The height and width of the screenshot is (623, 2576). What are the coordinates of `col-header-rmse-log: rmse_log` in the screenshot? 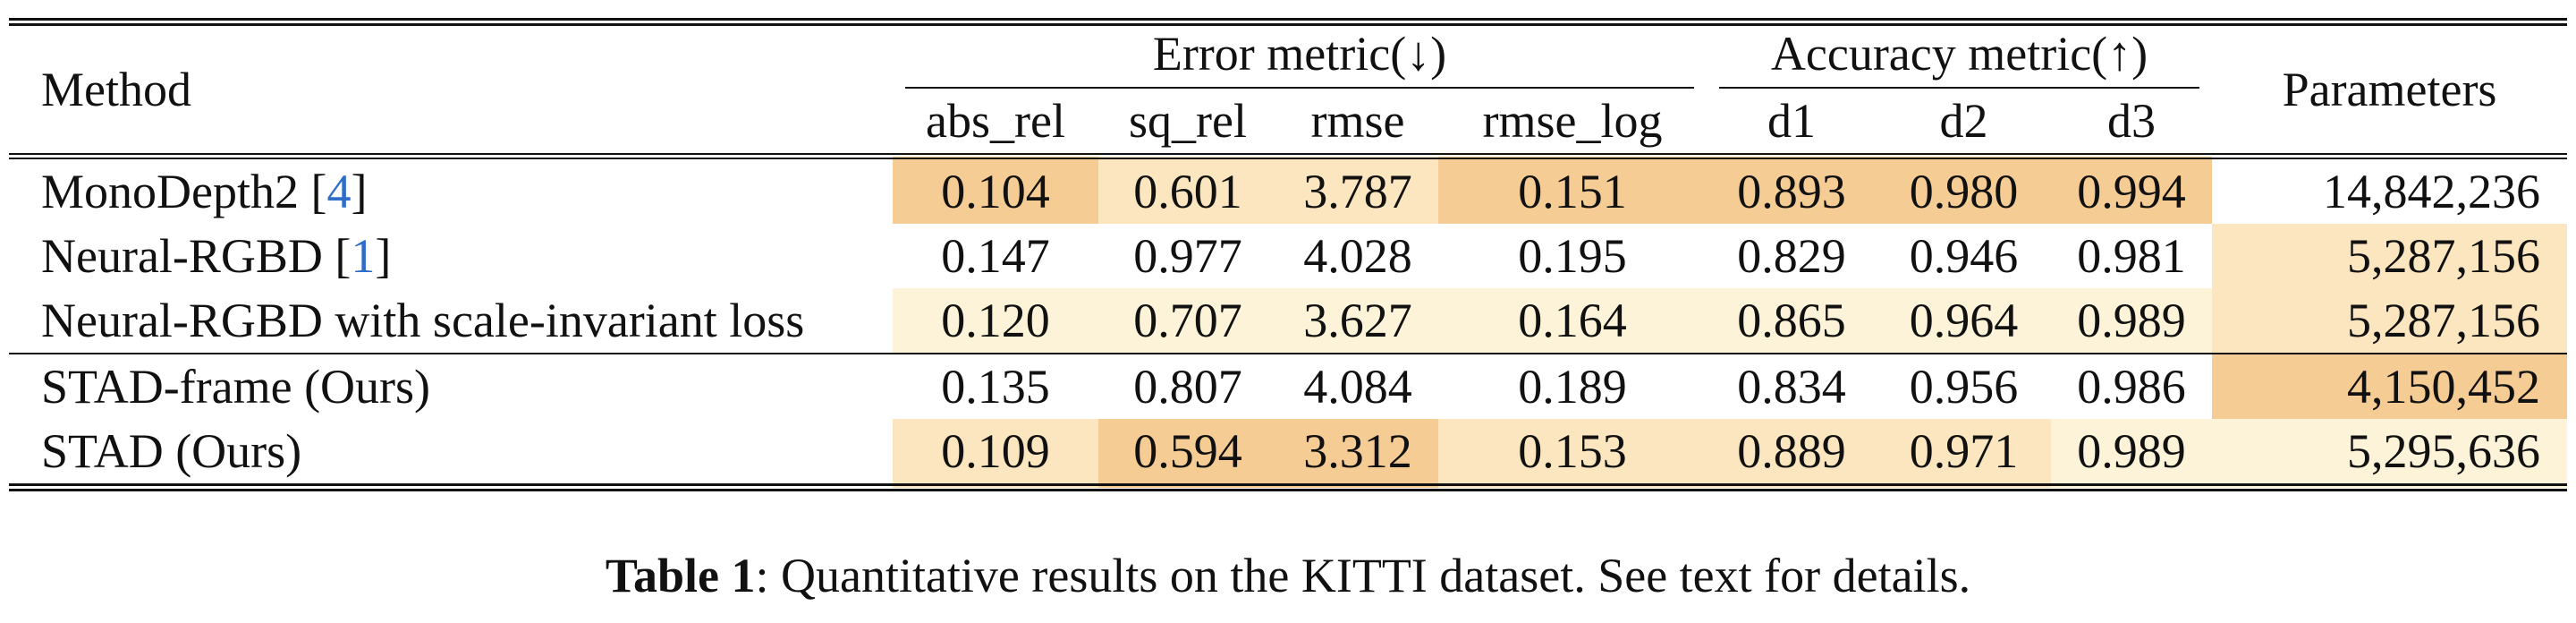 It's located at (1572, 121).